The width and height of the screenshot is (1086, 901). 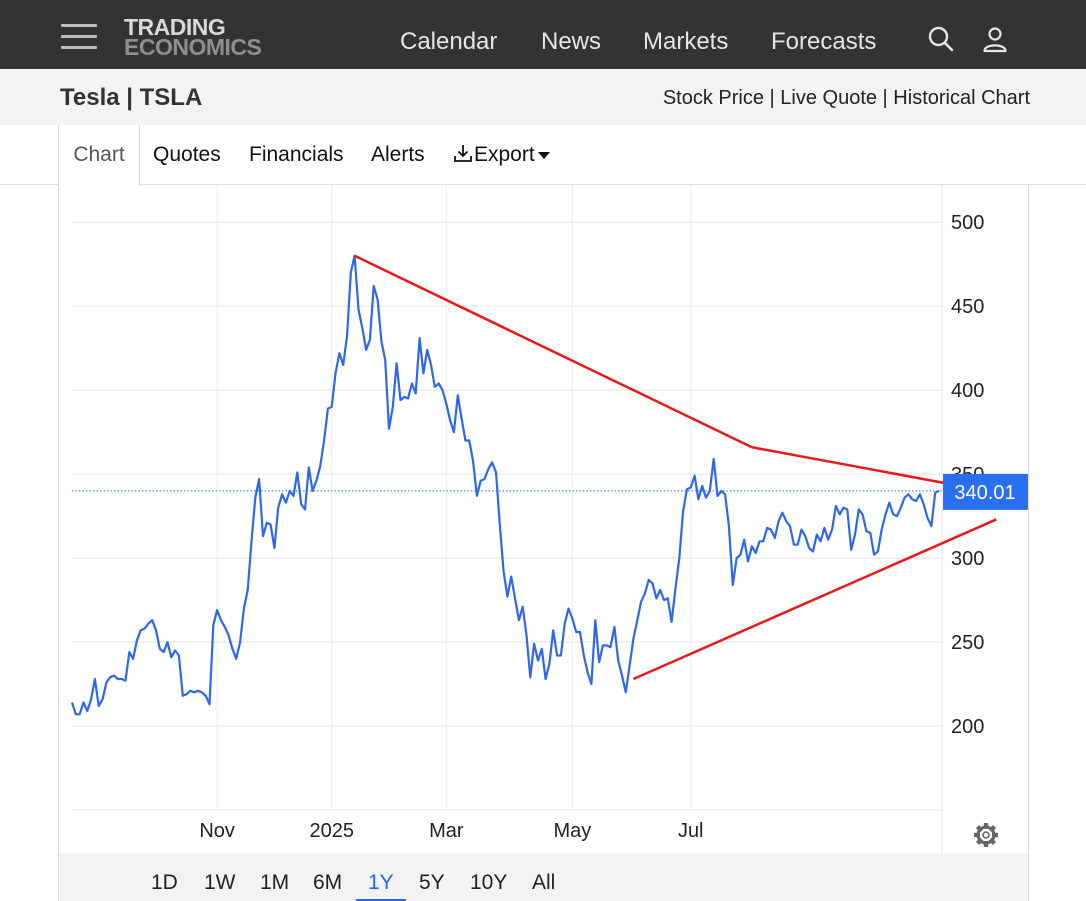 What do you see at coordinates (1028, 543) in the screenshot?
I see `chart-frame-right` at bounding box center [1028, 543].